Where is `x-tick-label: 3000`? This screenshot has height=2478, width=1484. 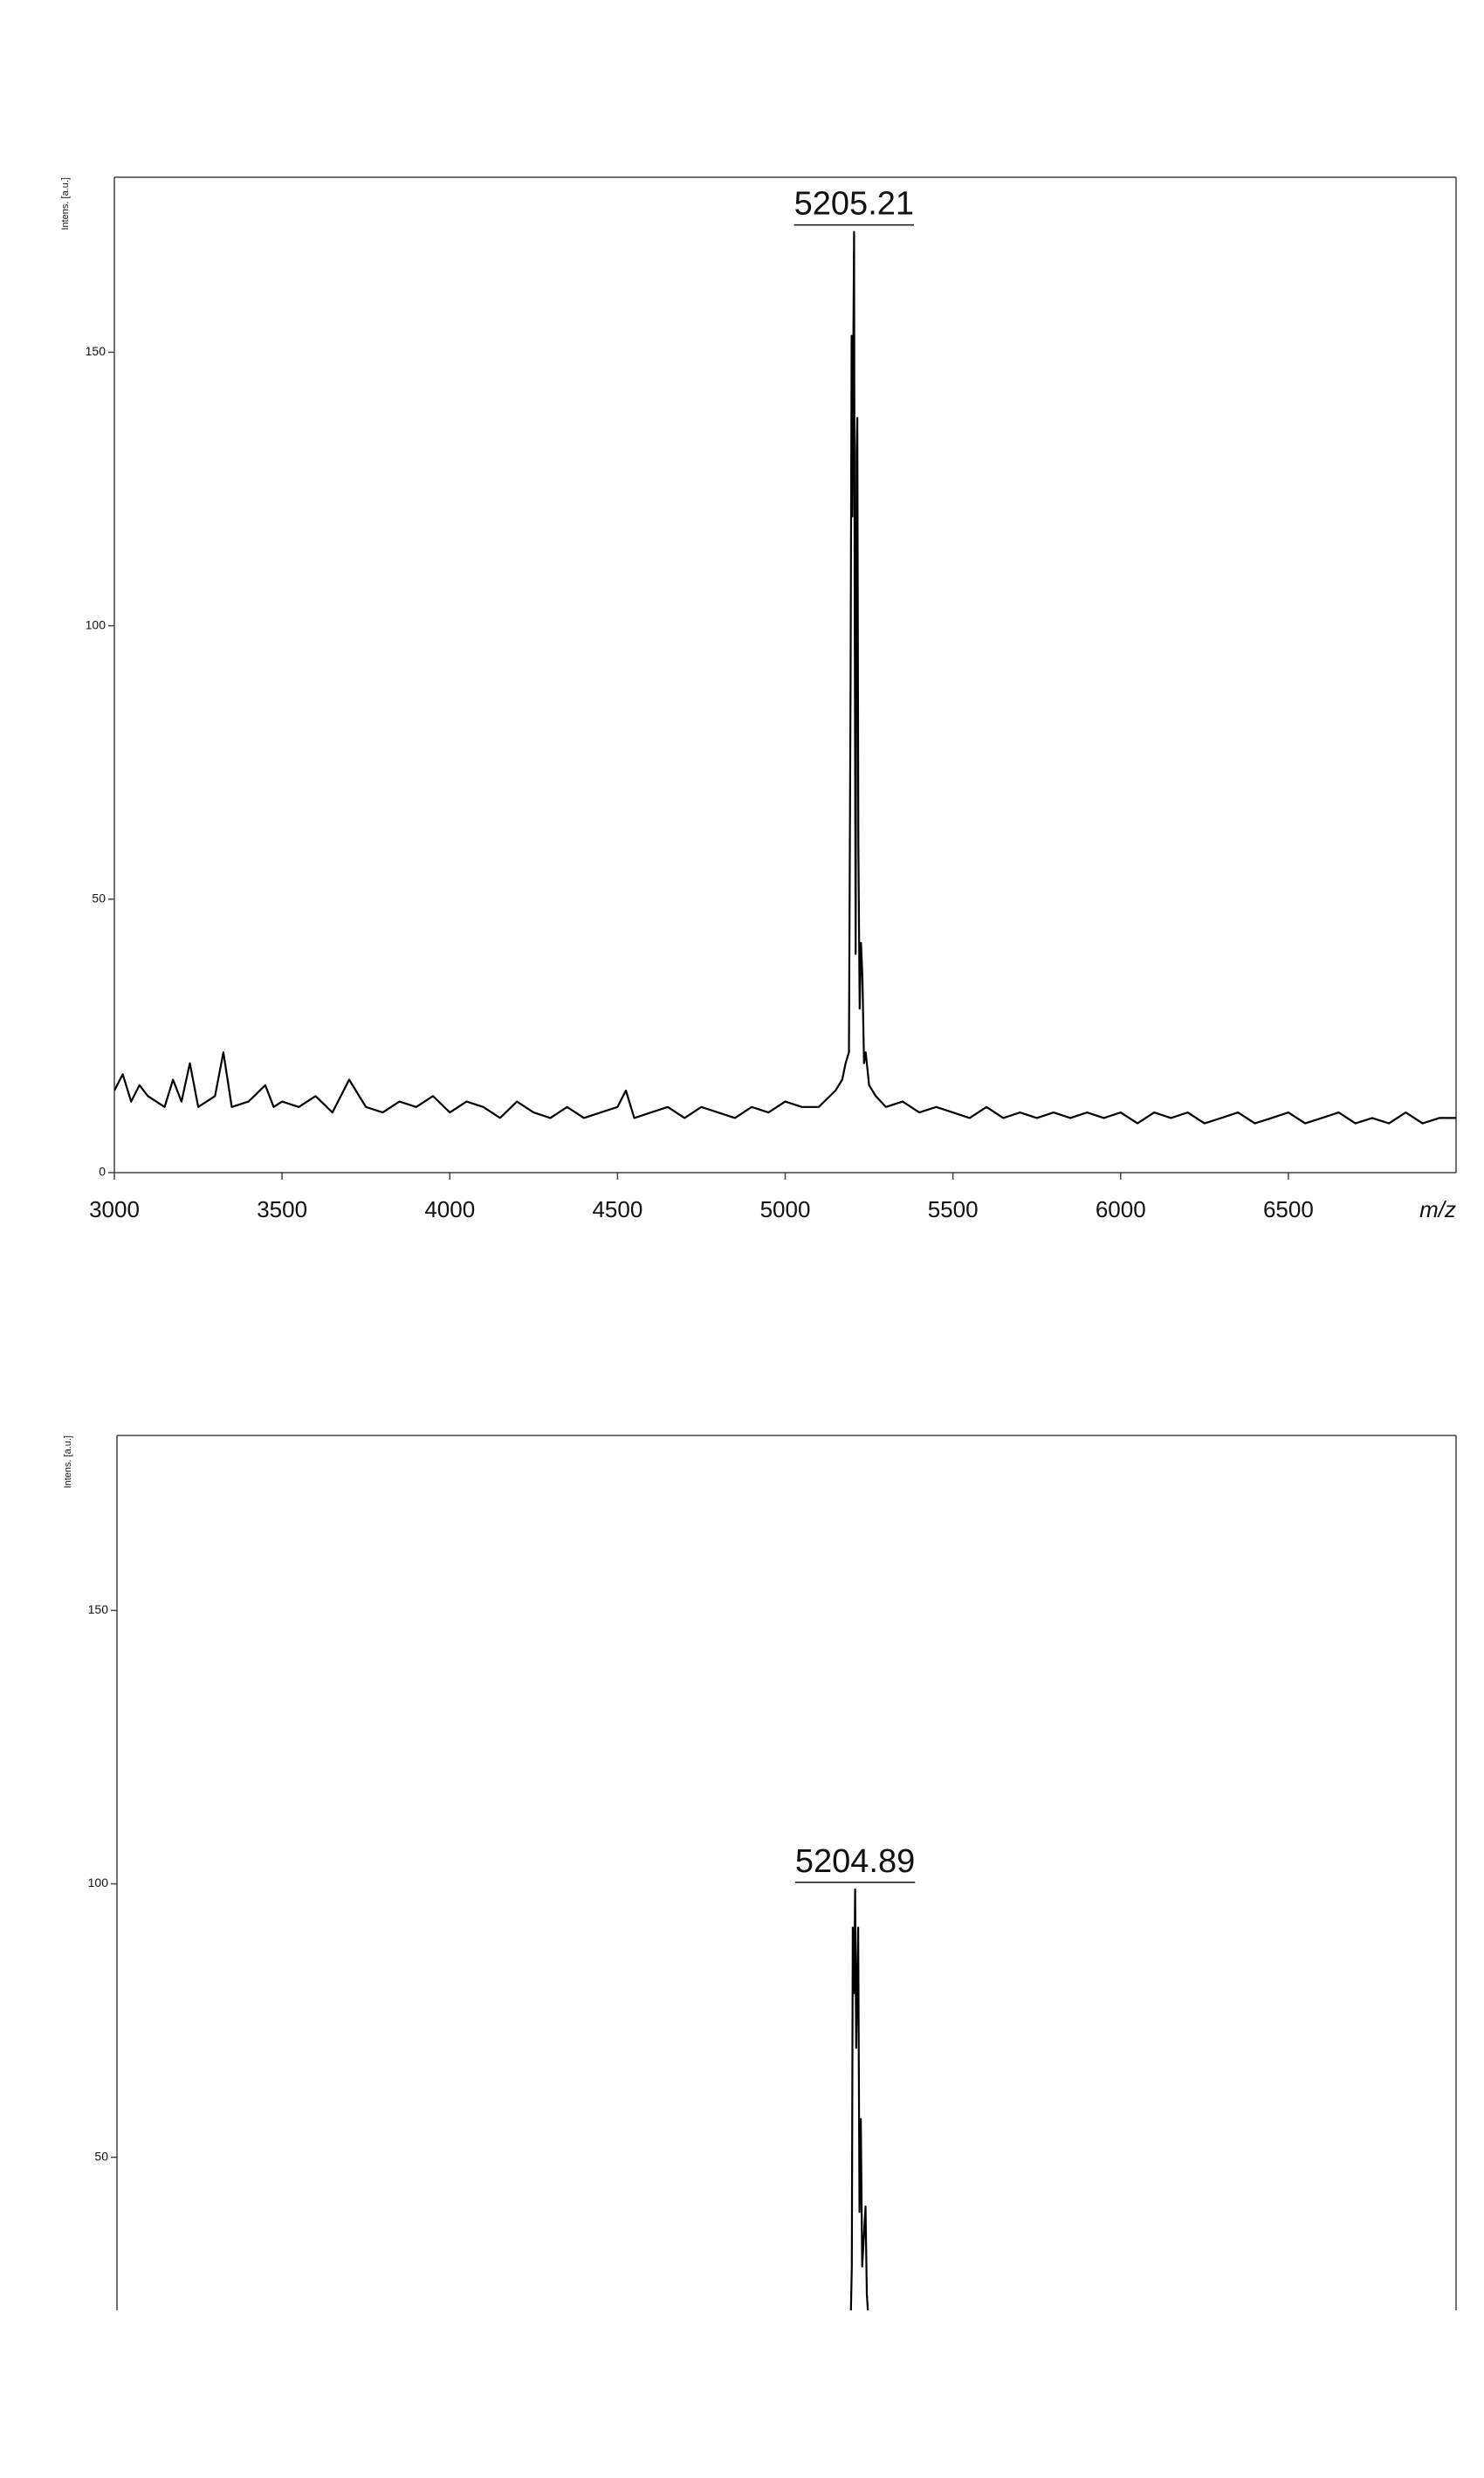
x-tick-label: 3000 is located at coordinates (115, 1209).